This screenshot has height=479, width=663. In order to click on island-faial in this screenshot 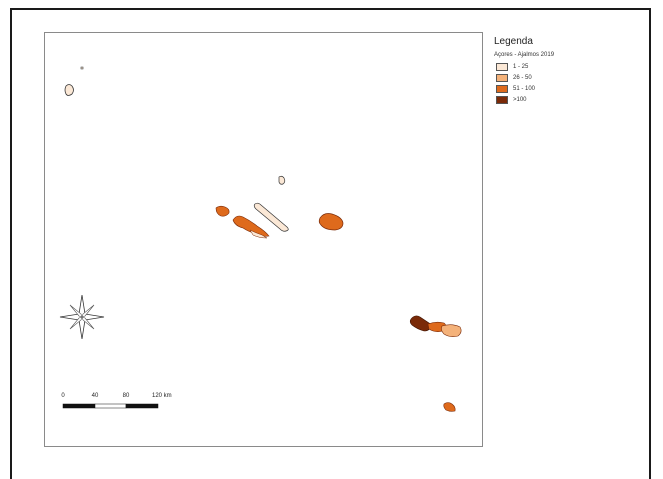, I will do `click(222, 211)`.